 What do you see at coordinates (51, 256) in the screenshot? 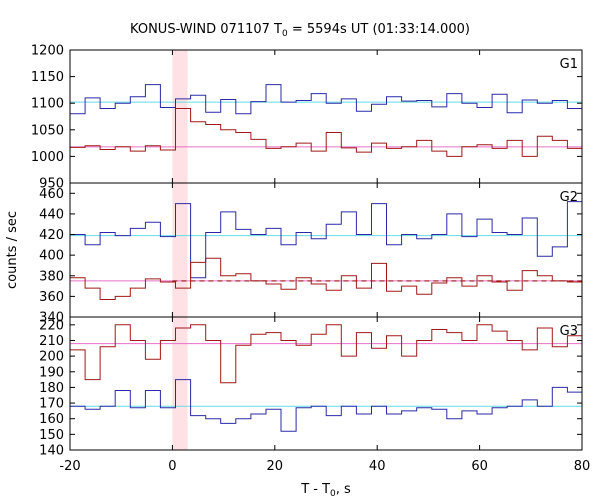
I see `y-tick-label: 400` at bounding box center [51, 256].